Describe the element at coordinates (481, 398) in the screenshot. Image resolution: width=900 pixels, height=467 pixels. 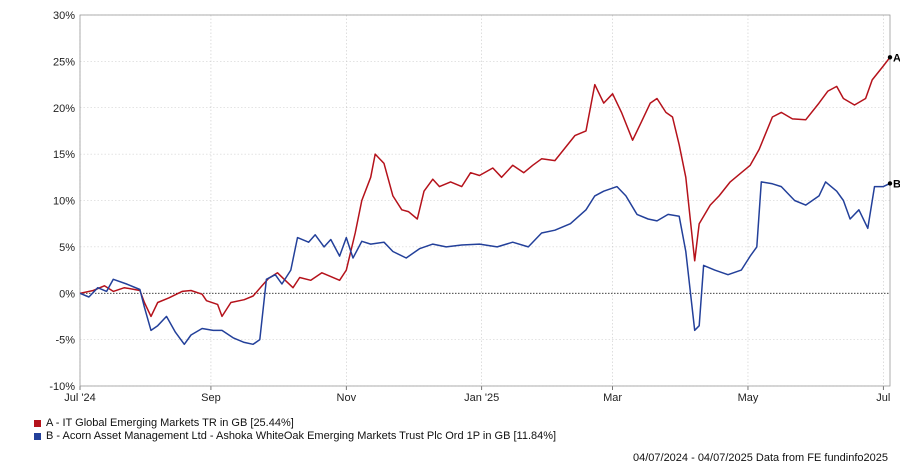
I see `x-tick-label: Jan '25` at that location.